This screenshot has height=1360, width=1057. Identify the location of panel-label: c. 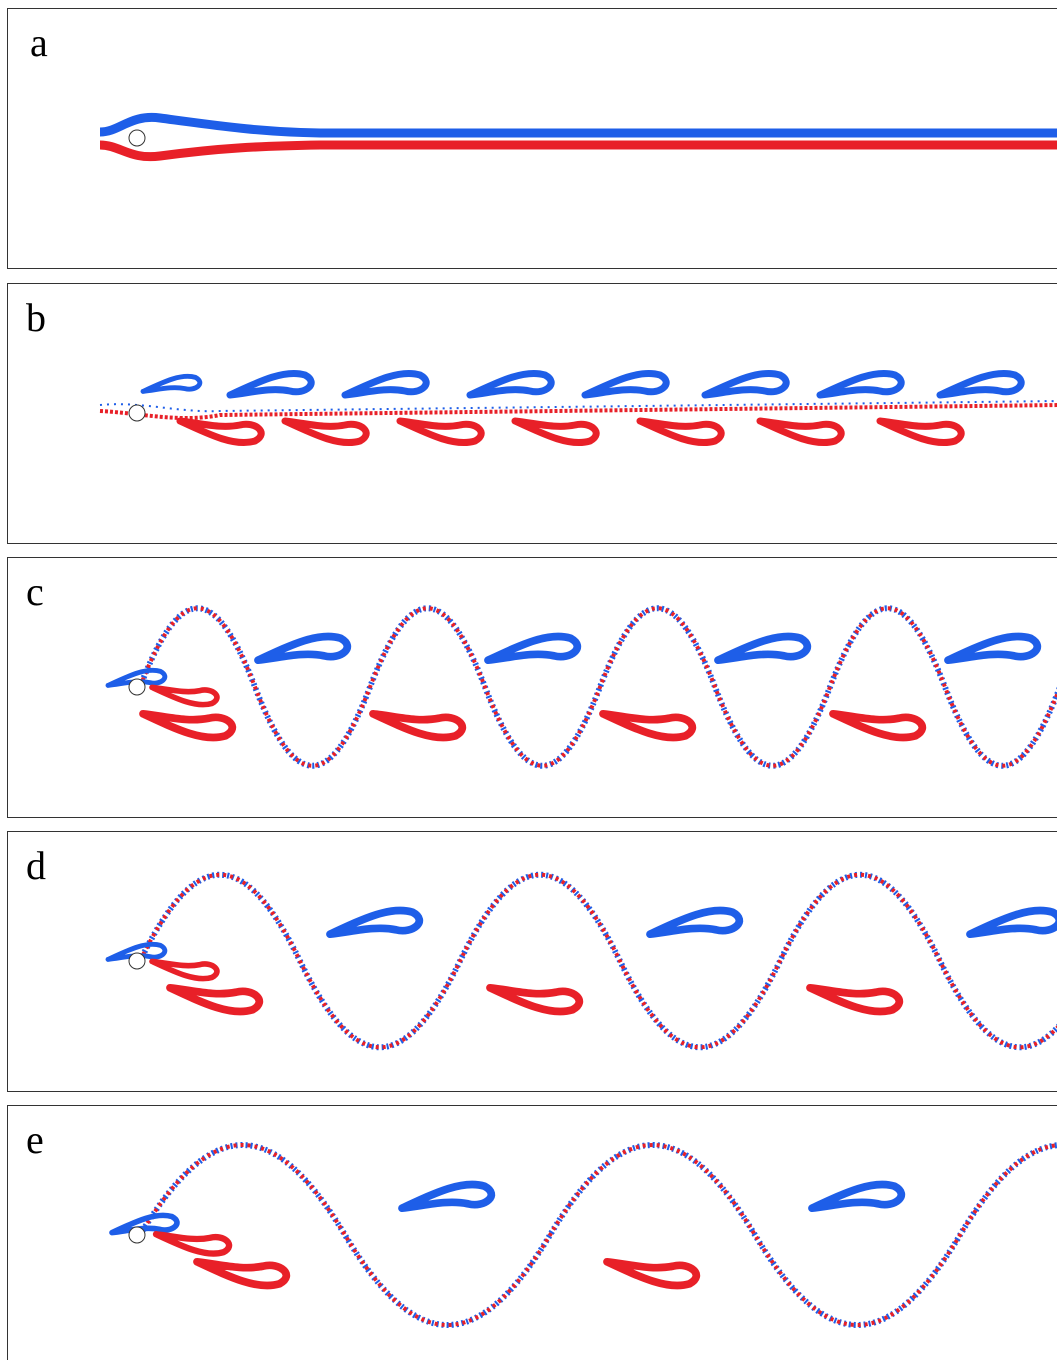
(35, 591).